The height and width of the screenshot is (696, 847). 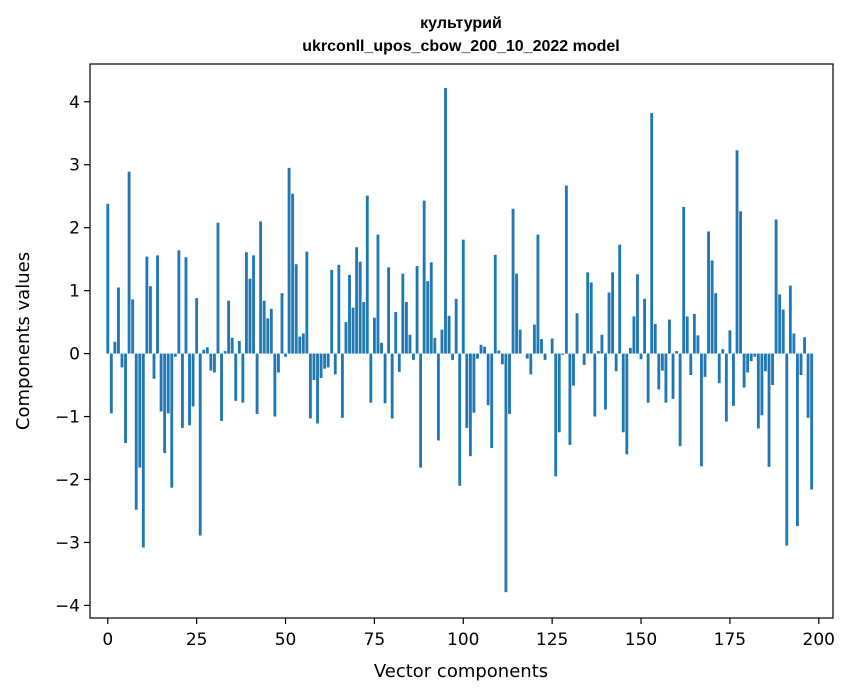 I want to click on y-axis-ticks: −4 −3 −2 −1 0 1 2 3 4, so click(x=72, y=354).